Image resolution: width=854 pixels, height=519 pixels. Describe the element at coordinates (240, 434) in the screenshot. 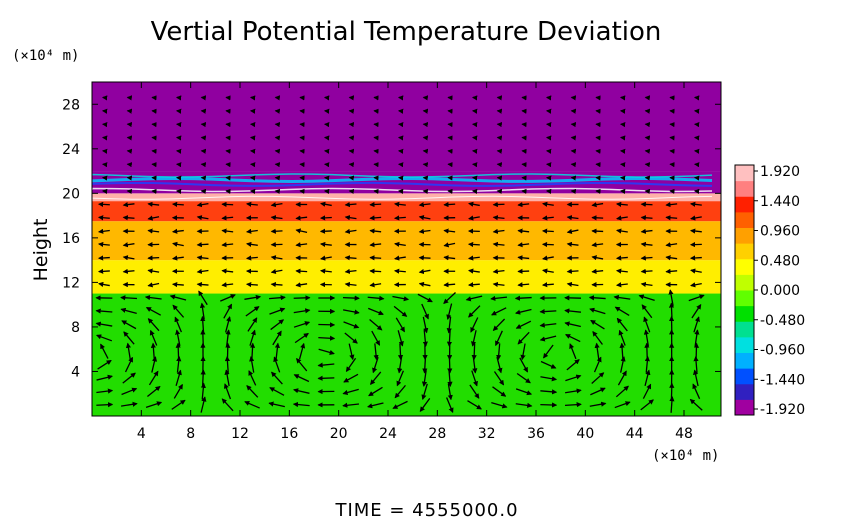

I see `x-tick-label: 12` at that location.